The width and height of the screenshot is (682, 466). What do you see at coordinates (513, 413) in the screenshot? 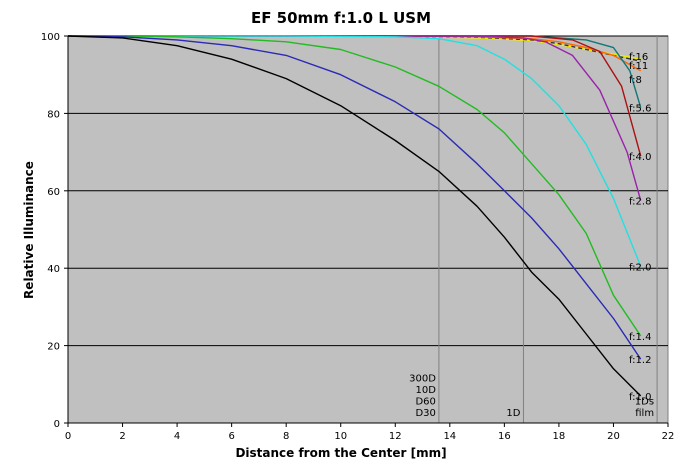
I see `reference-line-label: 1D` at bounding box center [513, 413].